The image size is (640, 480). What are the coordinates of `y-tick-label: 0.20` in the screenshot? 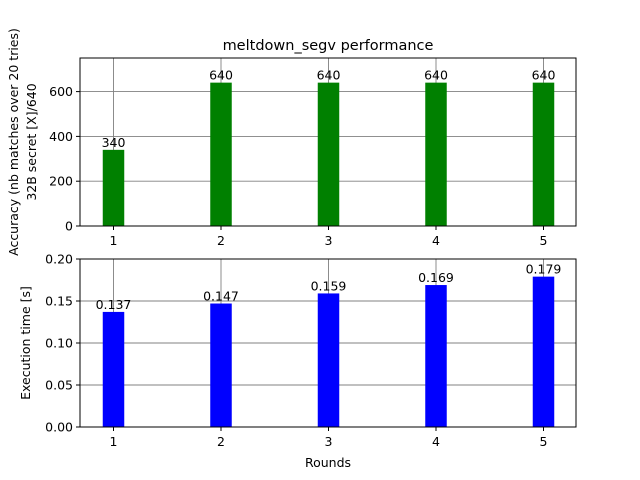 It's located at (59, 259).